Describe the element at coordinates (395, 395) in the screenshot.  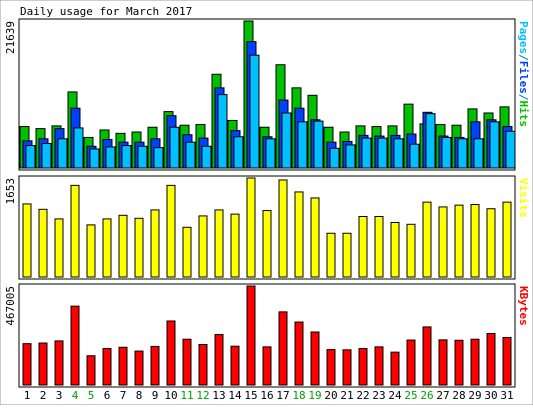
I see `x-tick-label: 24` at that location.